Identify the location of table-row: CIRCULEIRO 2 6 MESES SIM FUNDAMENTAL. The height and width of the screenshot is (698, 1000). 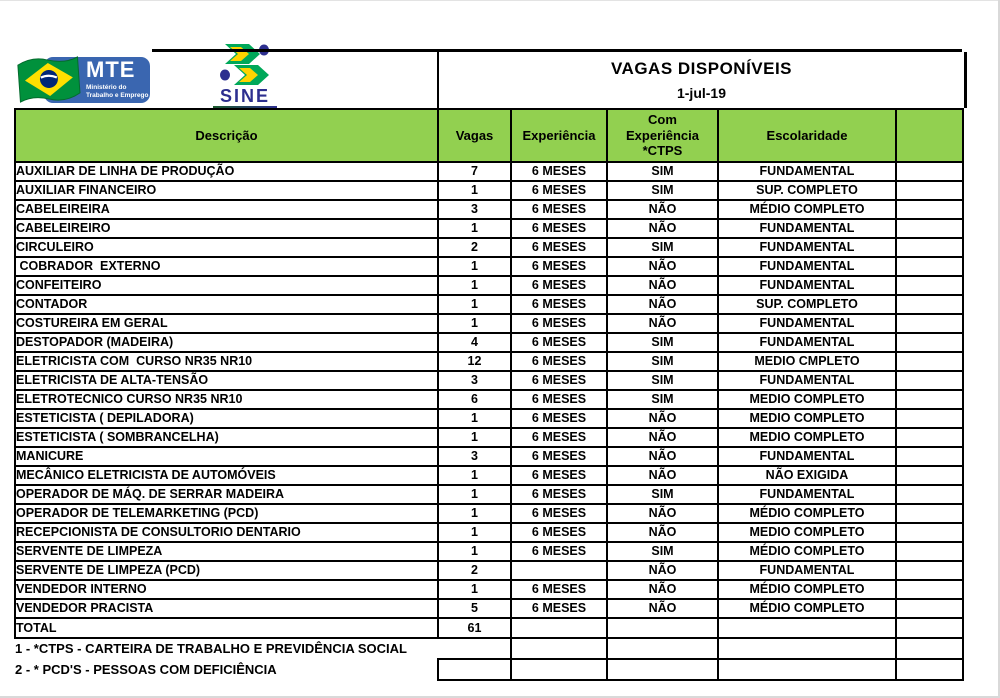
(489, 247).